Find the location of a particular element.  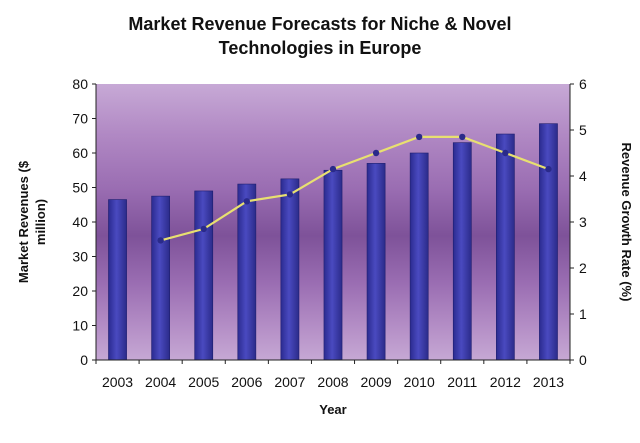

growth-point-2013 is located at coordinates (548, 169).